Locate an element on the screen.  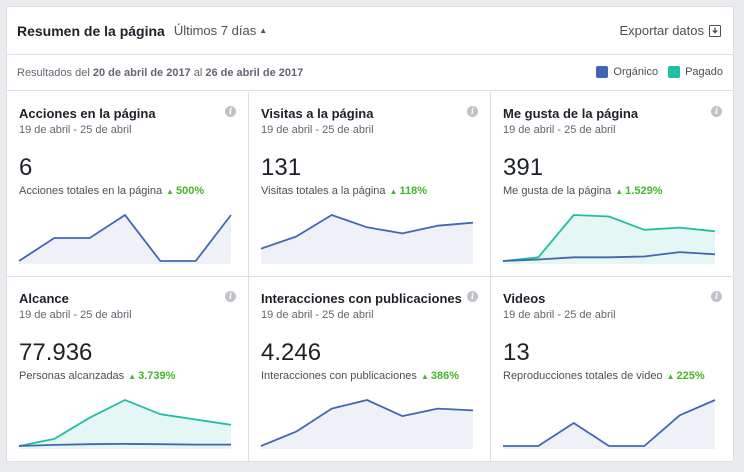
metric-change-value: 118% is located at coordinates (413, 191).